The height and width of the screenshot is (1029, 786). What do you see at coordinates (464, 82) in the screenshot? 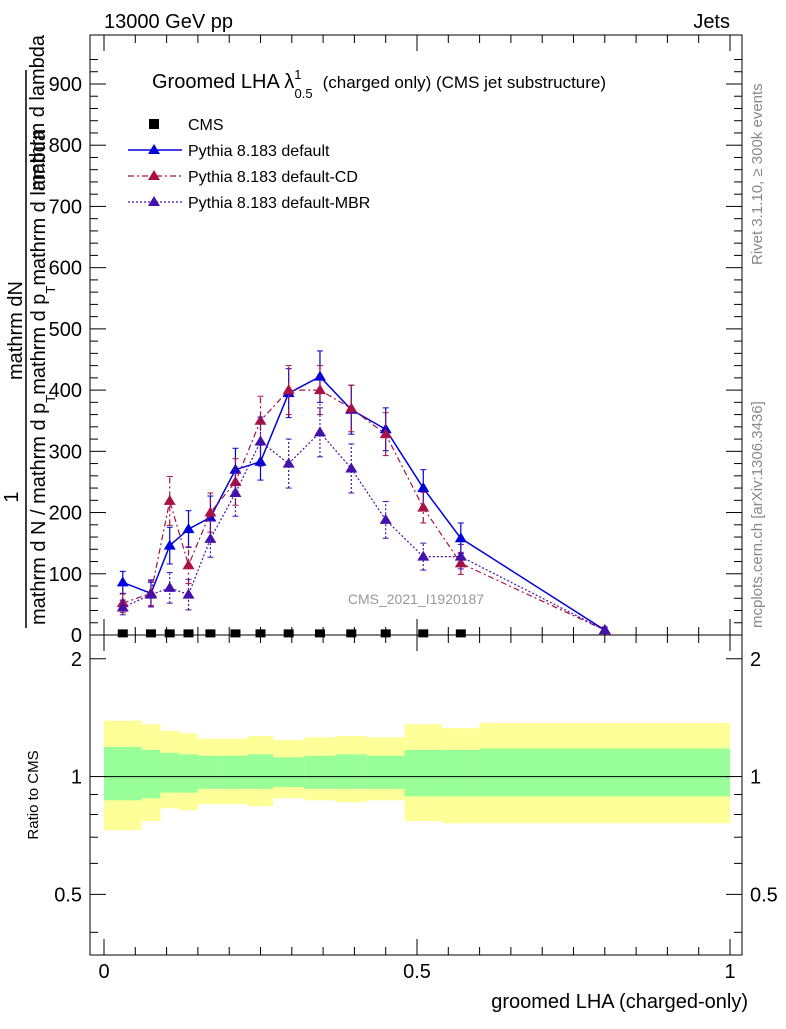
I see `title-rest: (charged only) (CMS jet substructure)` at bounding box center [464, 82].